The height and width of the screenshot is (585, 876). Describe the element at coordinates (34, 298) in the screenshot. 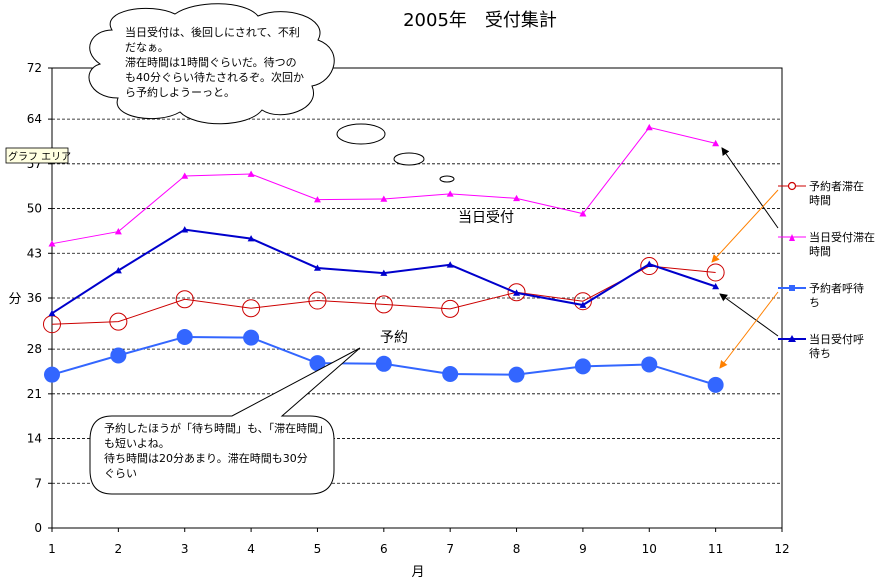

I see `y-tick-label: 36` at that location.